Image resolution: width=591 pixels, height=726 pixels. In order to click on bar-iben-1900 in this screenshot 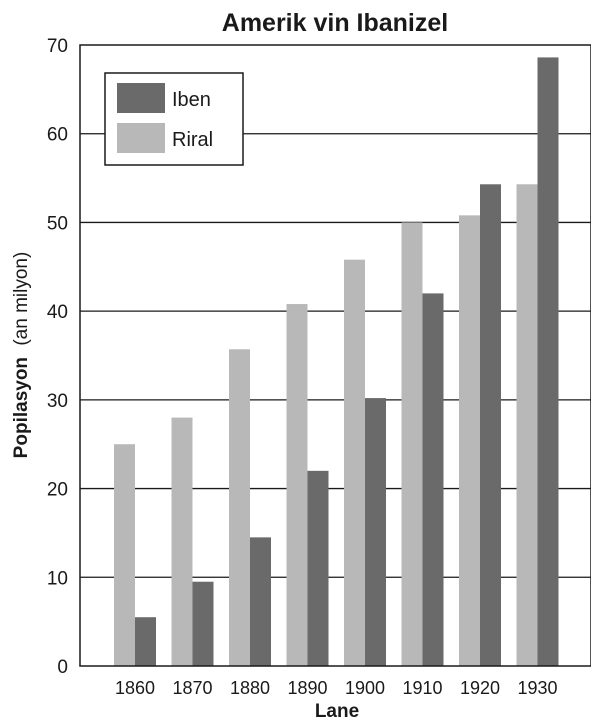, I will do `click(375, 532)`.